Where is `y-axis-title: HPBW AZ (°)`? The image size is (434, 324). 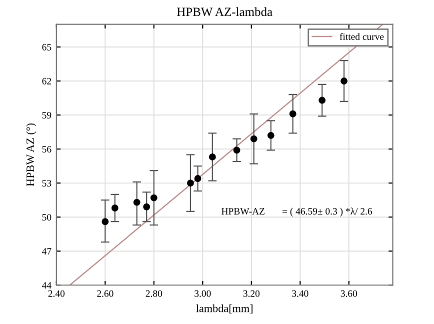
y-axis-title: HPBW AZ (°) is located at coordinates (31, 154).